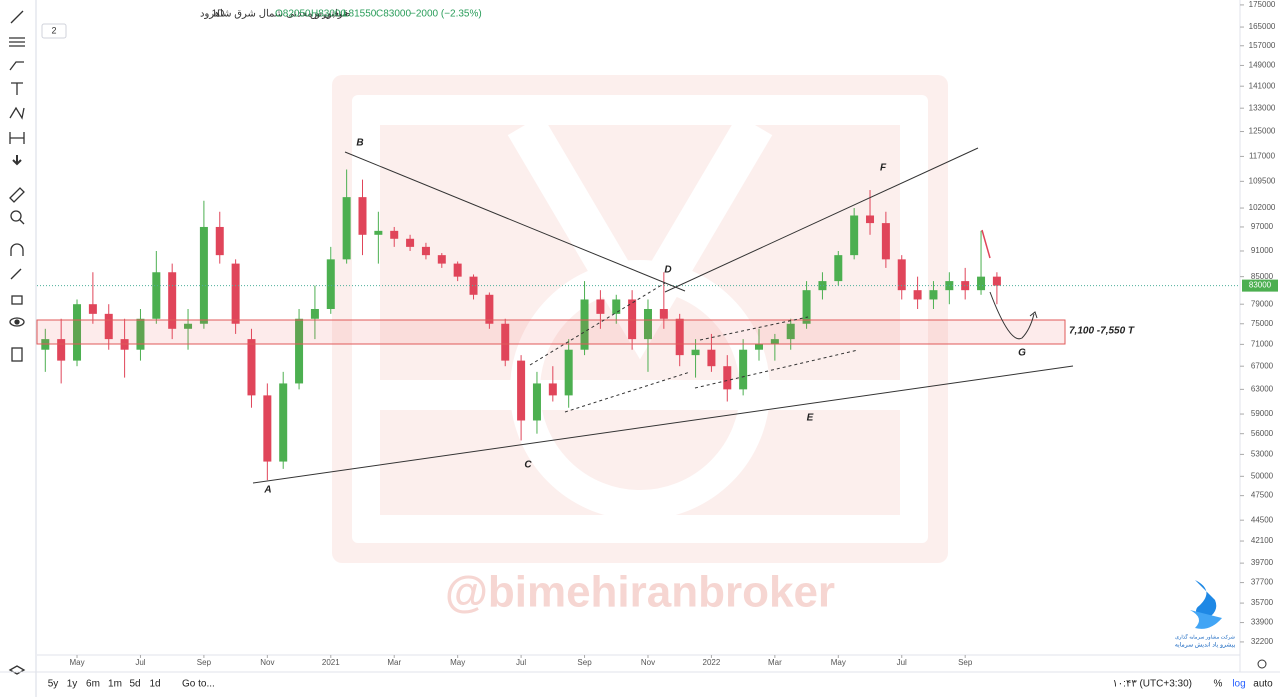  I want to click on percent-toggle: %, so click(1218, 684).